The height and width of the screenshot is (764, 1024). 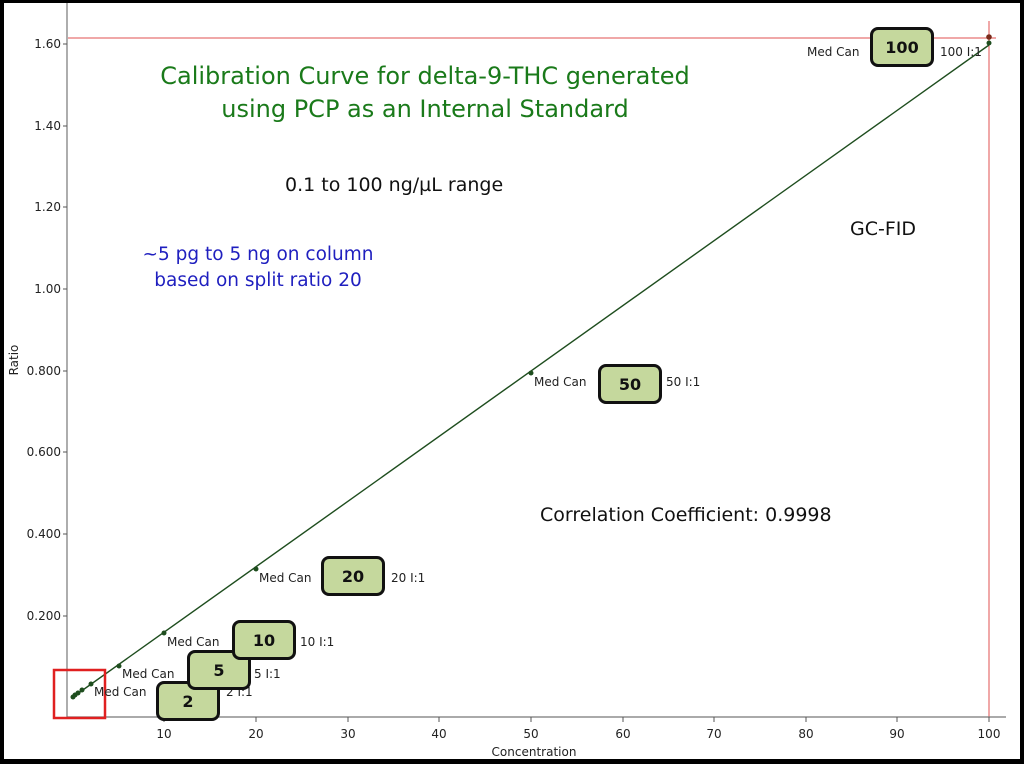 What do you see at coordinates (394, 185) in the screenshot?
I see `range-note: 0.1 to 100 ng/µL range` at bounding box center [394, 185].